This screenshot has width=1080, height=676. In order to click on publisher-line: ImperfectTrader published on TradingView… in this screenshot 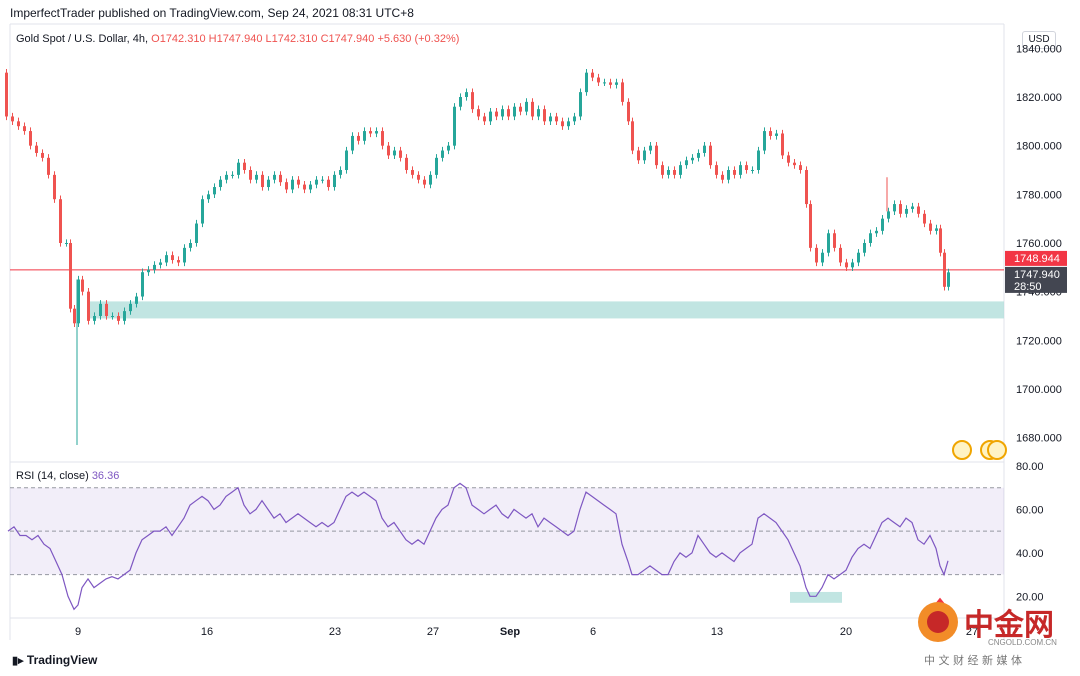, I will do `click(212, 13)`.